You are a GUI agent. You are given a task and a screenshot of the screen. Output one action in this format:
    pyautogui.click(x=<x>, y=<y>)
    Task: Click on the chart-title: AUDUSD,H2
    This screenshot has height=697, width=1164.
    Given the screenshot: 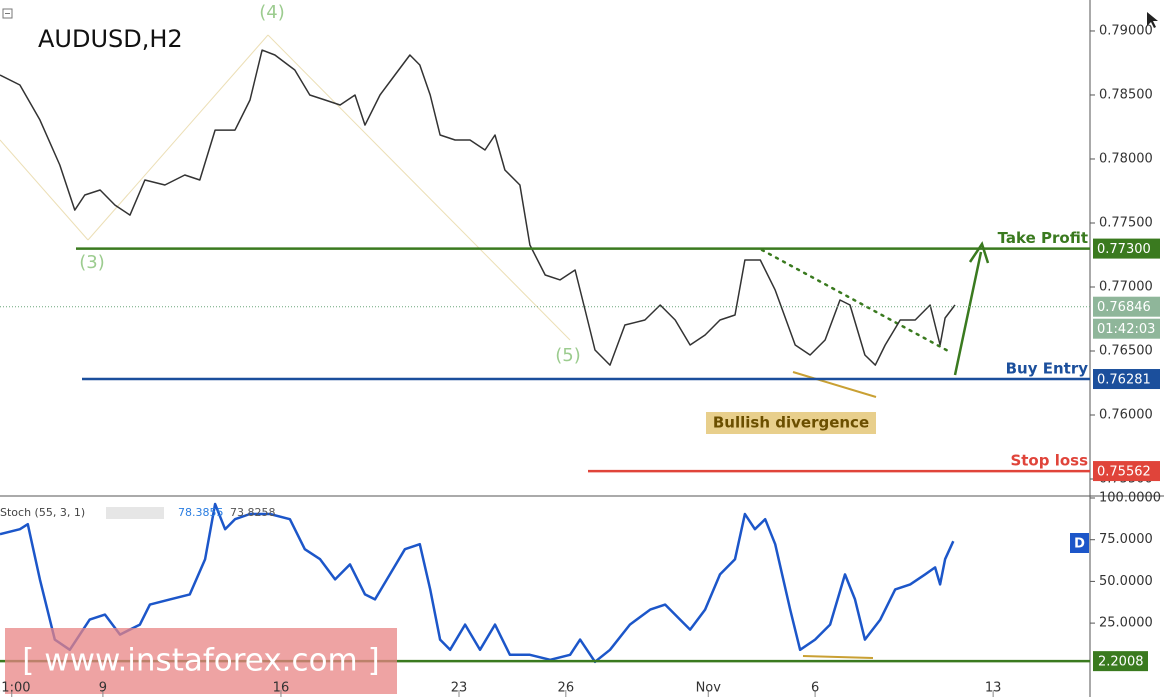 What is the action you would take?
    pyautogui.click(x=110, y=39)
    